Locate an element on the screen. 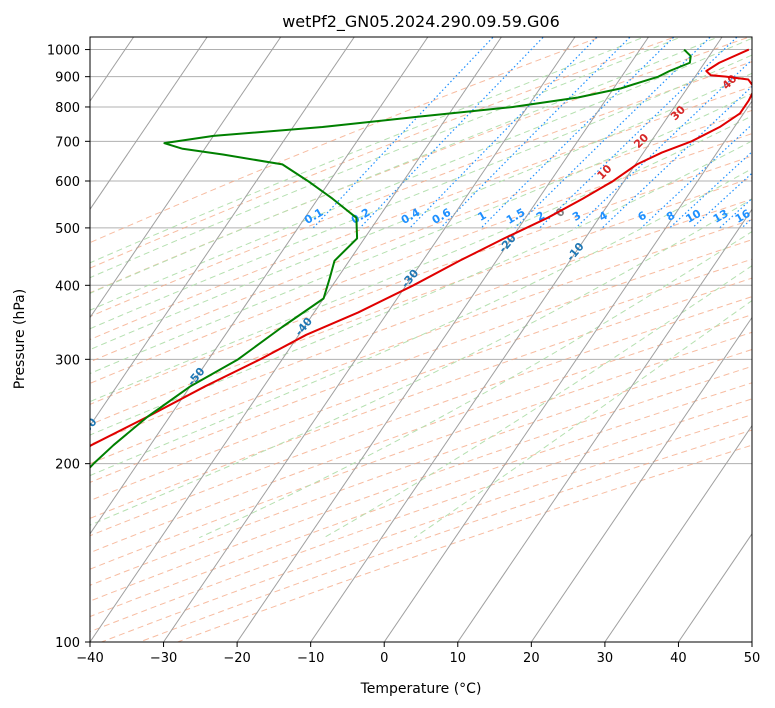 Image resolution: width=775 pixels, height=708 pixels. y-tick-label: 800 is located at coordinates (67, 108).